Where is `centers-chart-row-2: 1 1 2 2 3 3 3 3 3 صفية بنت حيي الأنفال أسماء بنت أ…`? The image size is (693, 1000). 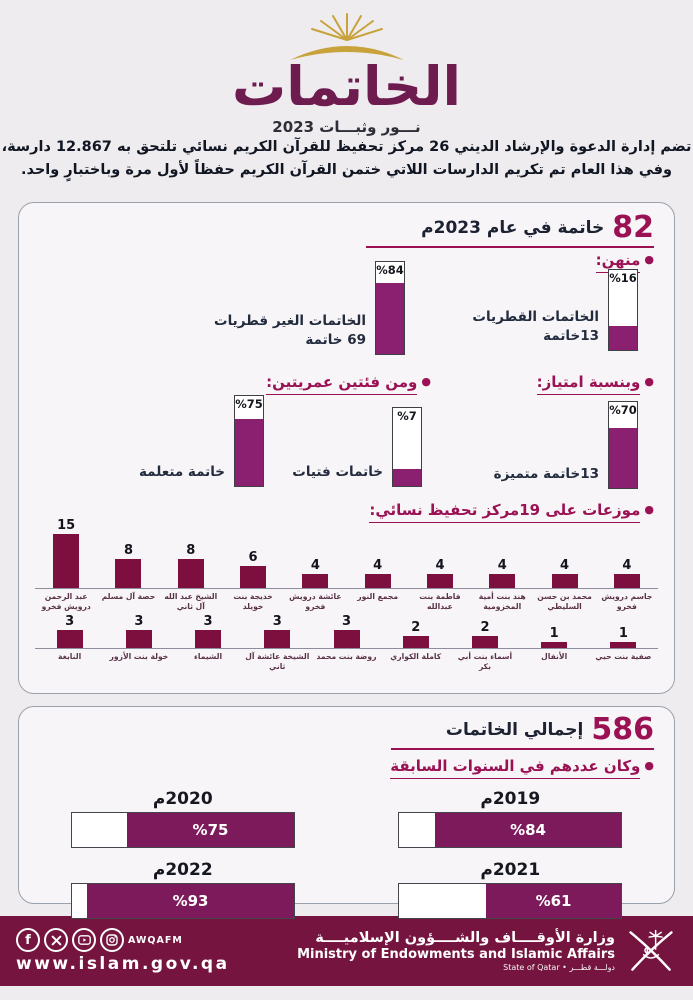 centers-chart-row-2: 1 1 2 2 3 3 3 3 3 صفية بنت حيي الأنفال أسماء بنت أ… is located at coordinates (346, 641).